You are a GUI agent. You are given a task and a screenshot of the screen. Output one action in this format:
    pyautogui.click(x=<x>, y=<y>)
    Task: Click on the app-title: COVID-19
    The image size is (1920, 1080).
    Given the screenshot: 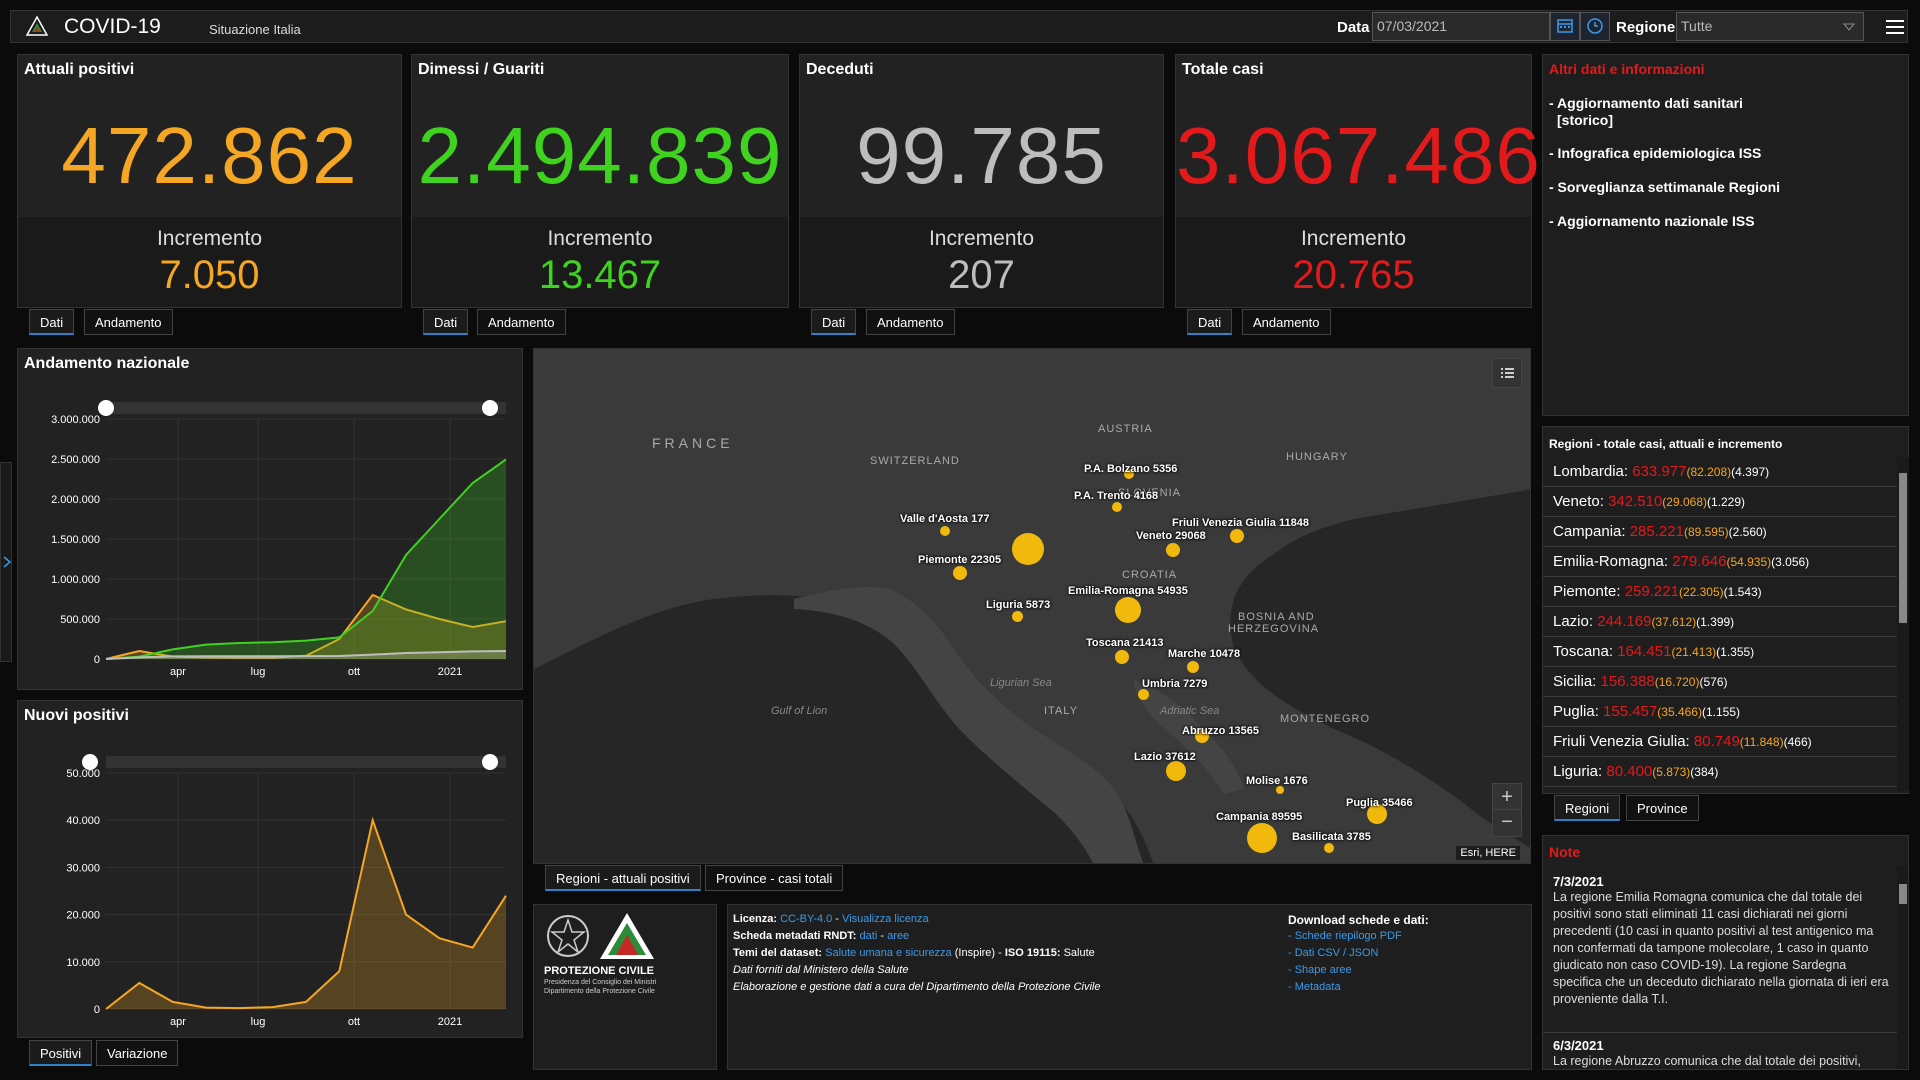 What is the action you would take?
    pyautogui.click(x=112, y=26)
    